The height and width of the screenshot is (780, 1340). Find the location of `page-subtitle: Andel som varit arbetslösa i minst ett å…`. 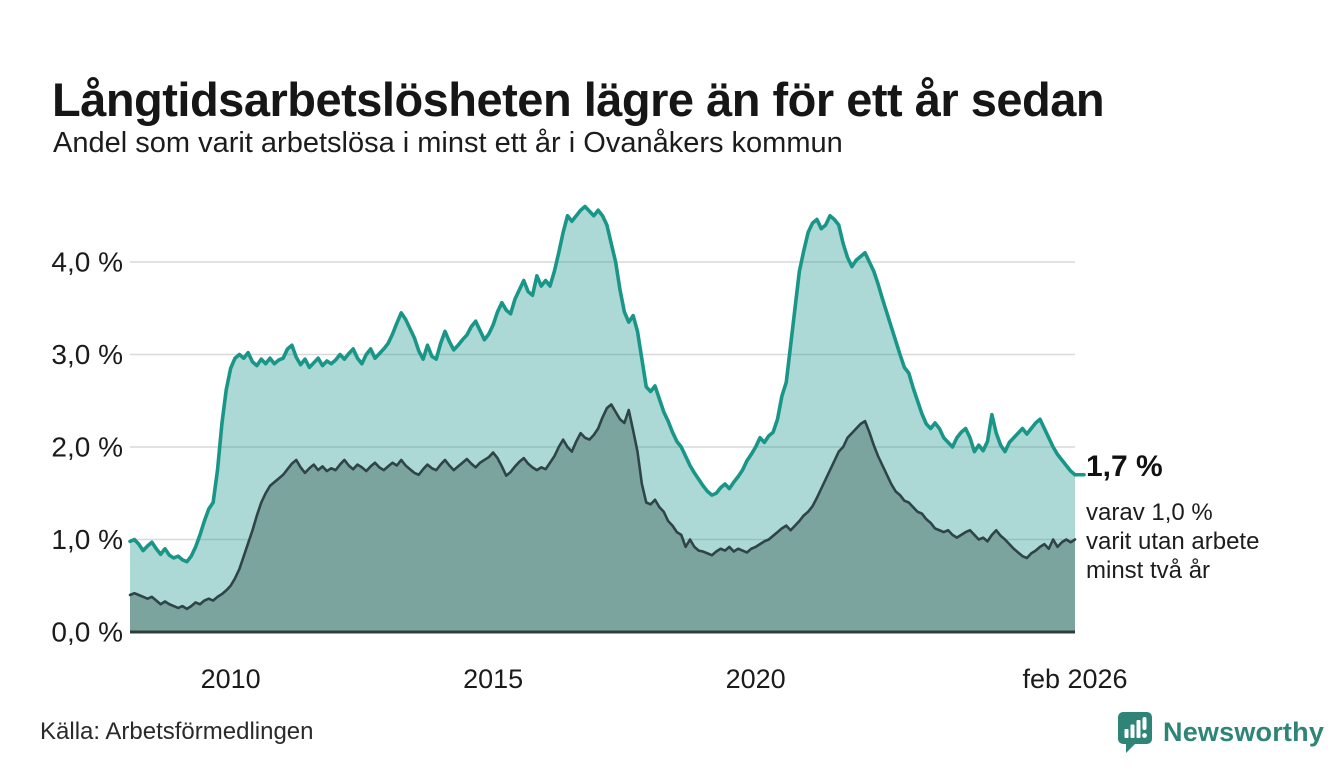

page-subtitle: Andel som varit arbetslösa i minst ett å… is located at coordinates (448, 143).